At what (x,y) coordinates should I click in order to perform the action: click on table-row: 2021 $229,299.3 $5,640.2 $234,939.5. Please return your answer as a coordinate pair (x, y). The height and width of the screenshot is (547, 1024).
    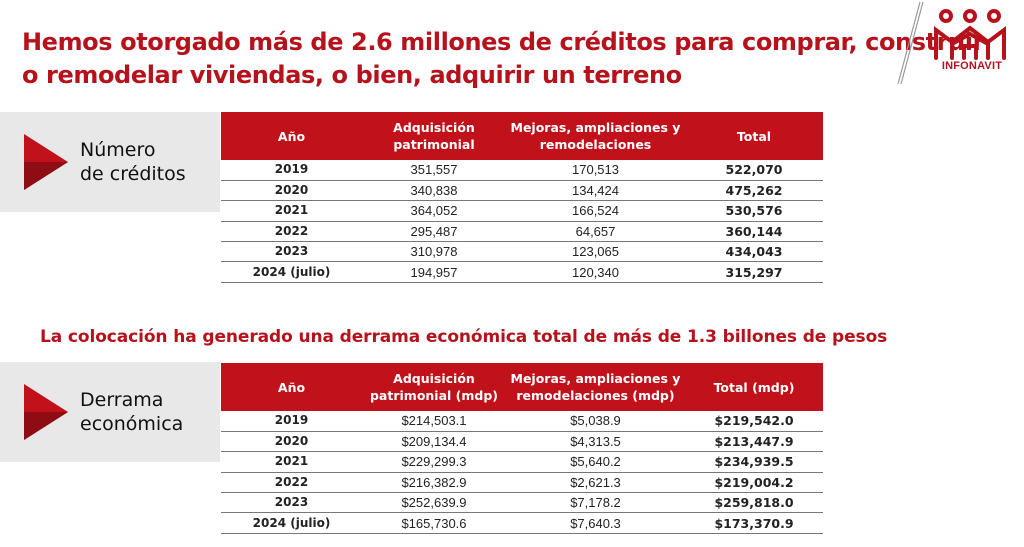
    Looking at the image, I should click on (522, 462).